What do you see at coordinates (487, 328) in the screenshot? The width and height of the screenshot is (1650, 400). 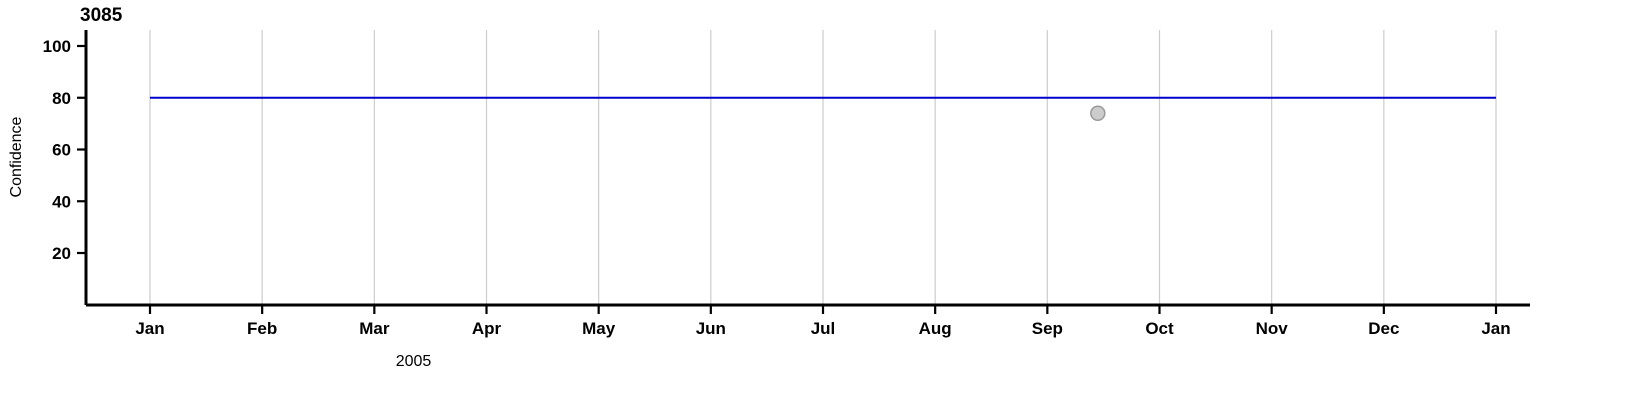 I see `x-axis-tick-label: Apr` at bounding box center [487, 328].